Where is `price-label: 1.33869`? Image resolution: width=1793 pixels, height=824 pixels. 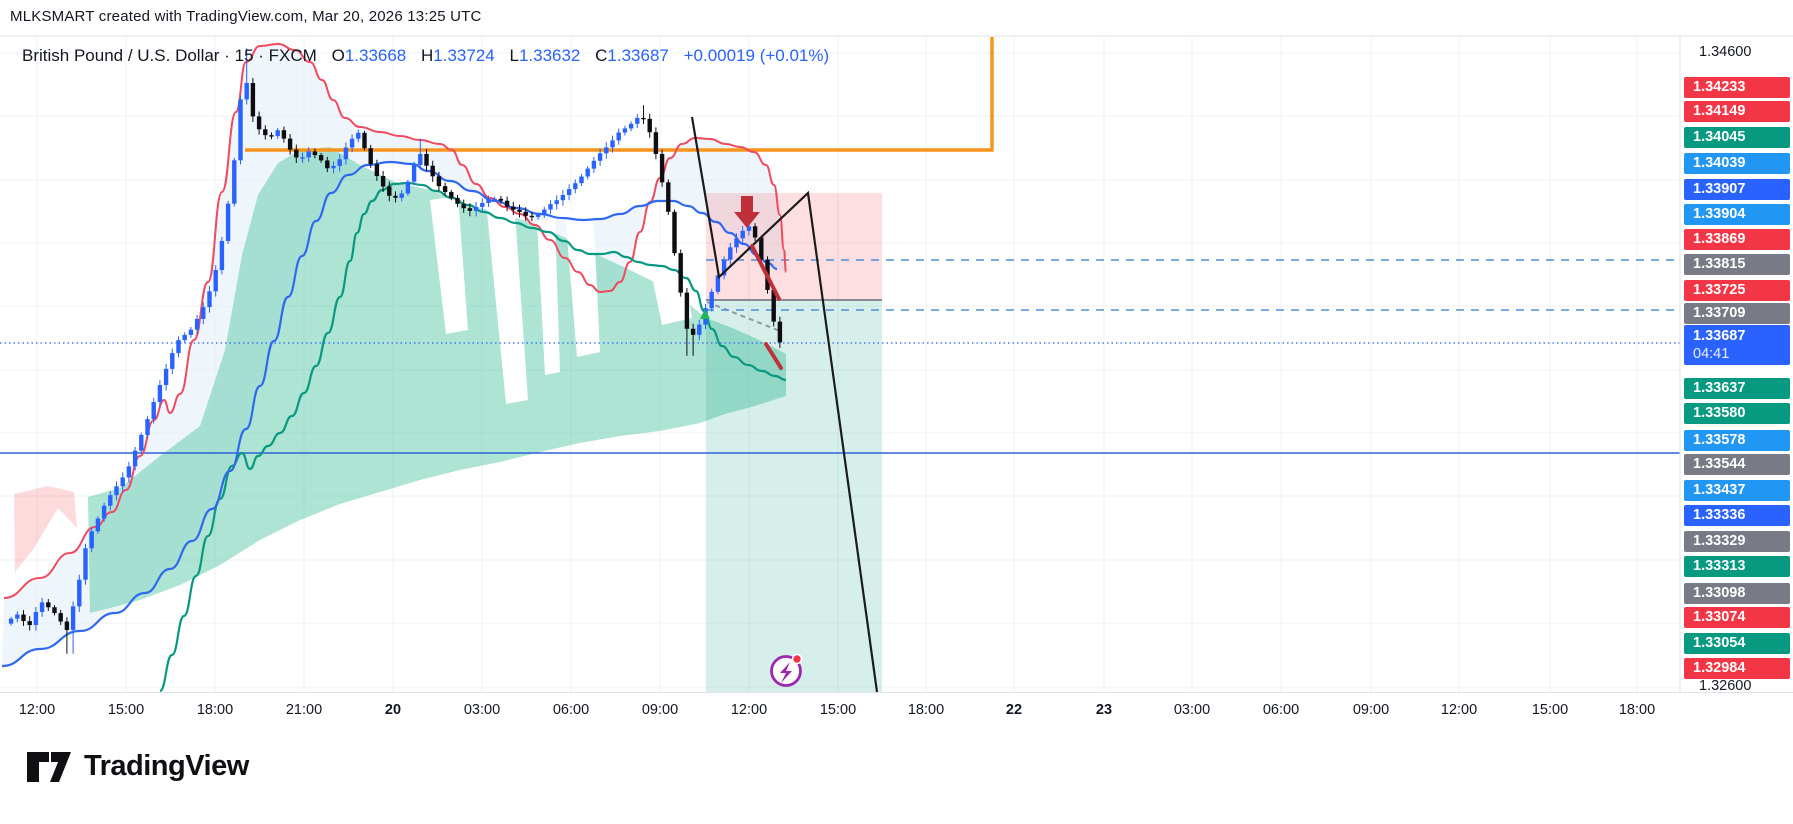
price-label: 1.33869 is located at coordinates (1737, 239).